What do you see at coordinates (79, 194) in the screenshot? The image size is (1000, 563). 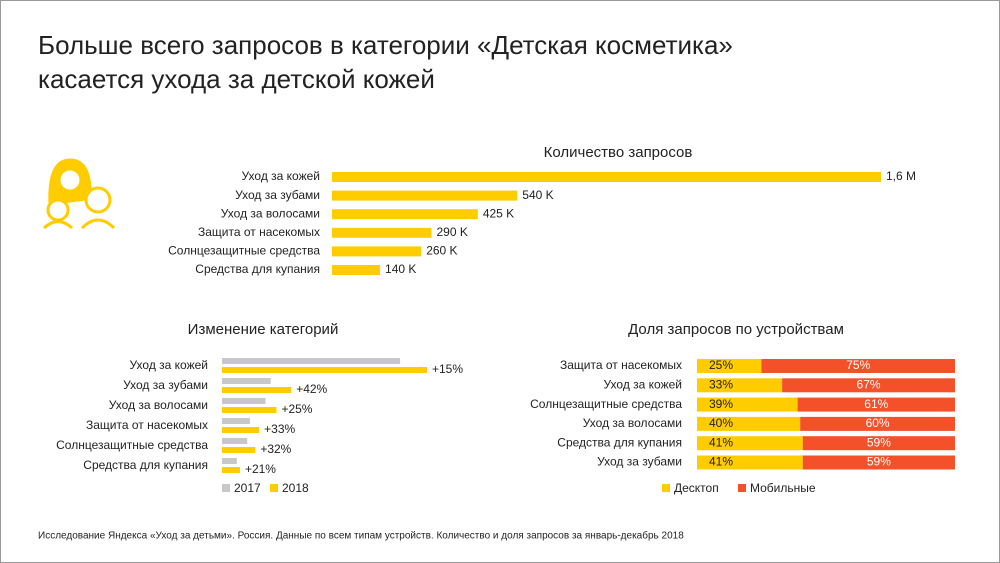 I see `family-icon` at bounding box center [79, 194].